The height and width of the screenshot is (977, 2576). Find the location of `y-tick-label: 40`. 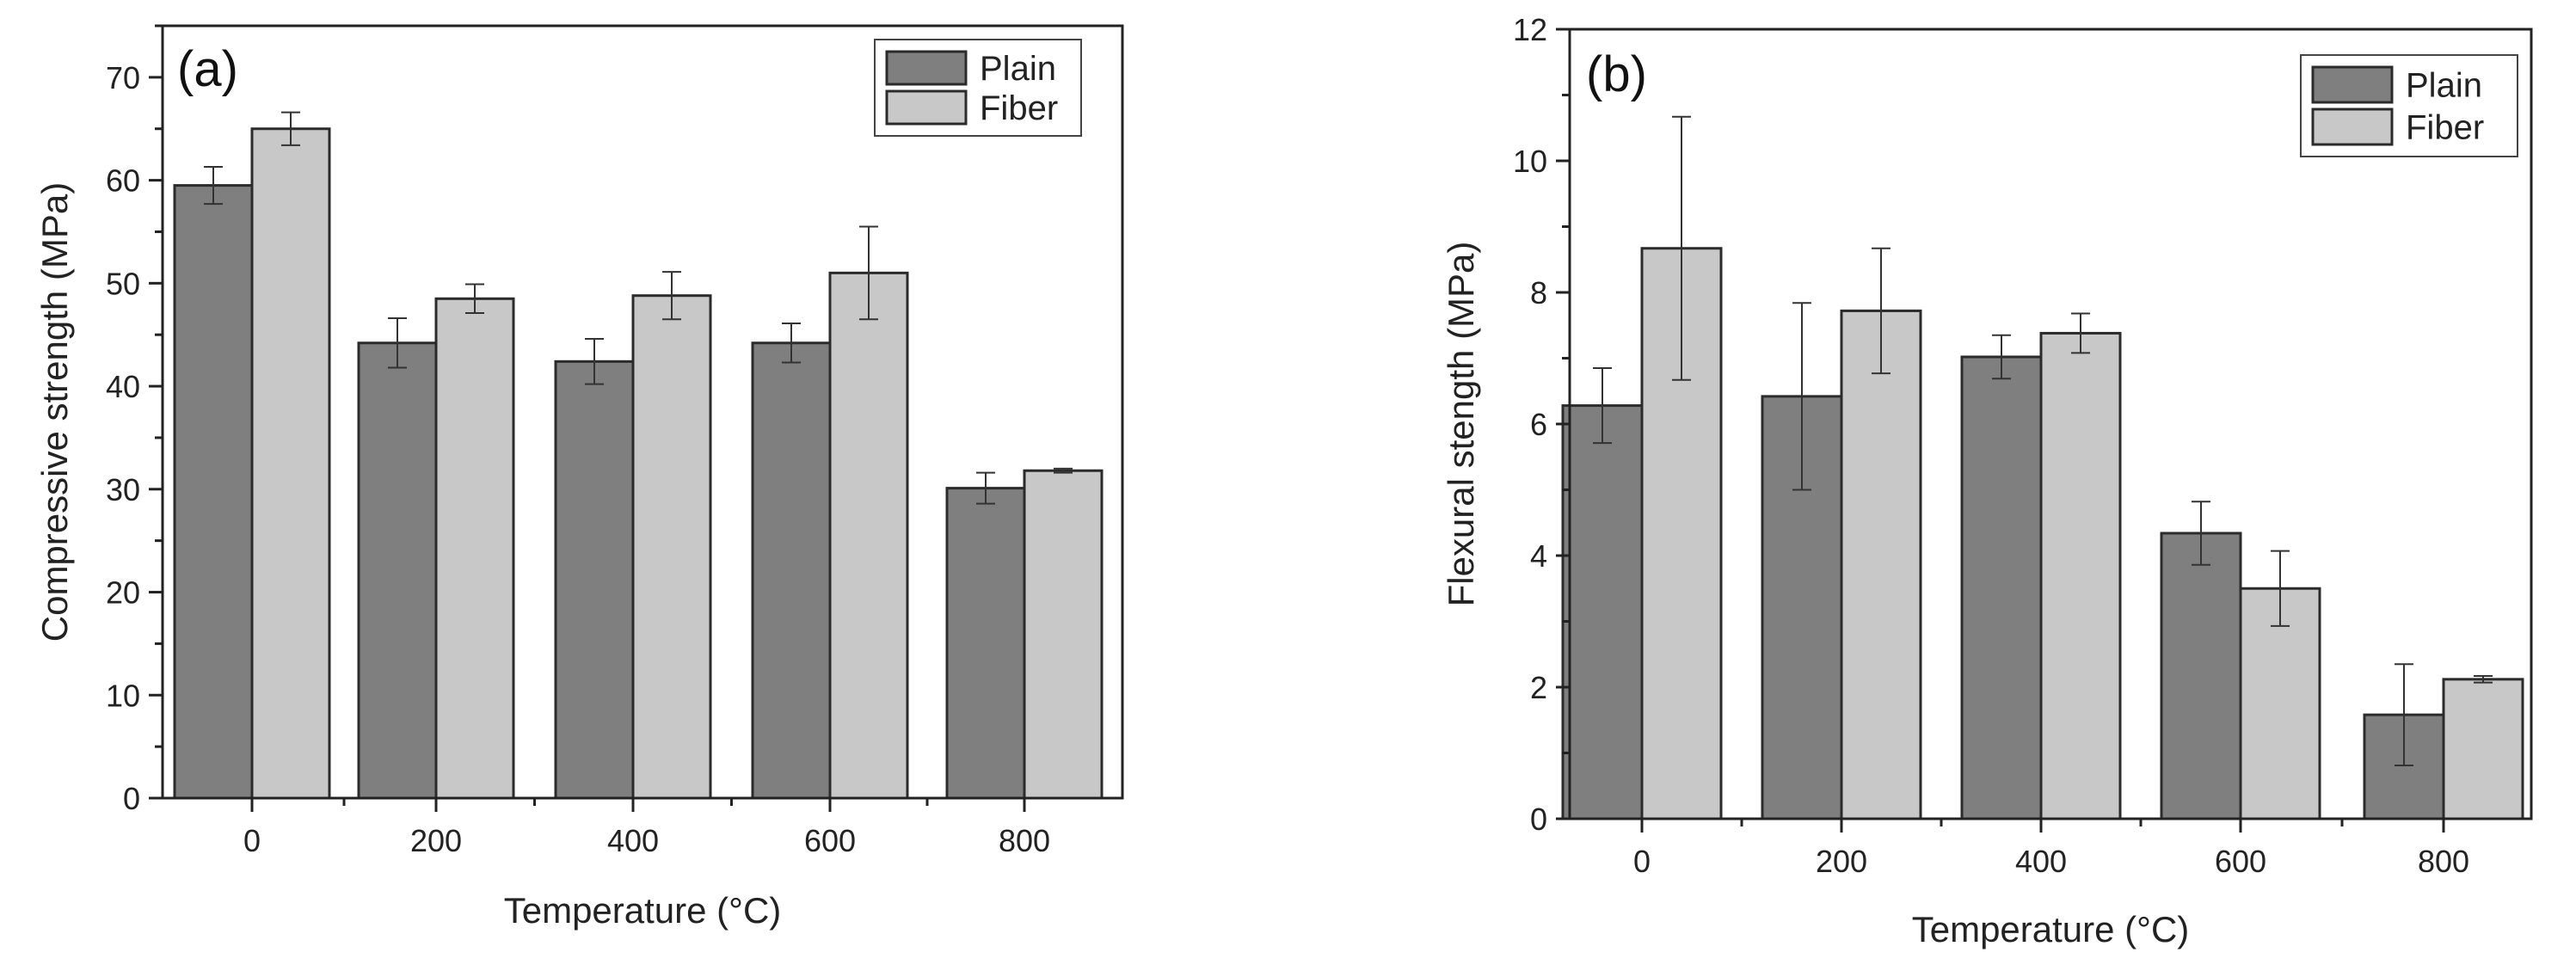

y-tick-label: 40 is located at coordinates (123, 386).